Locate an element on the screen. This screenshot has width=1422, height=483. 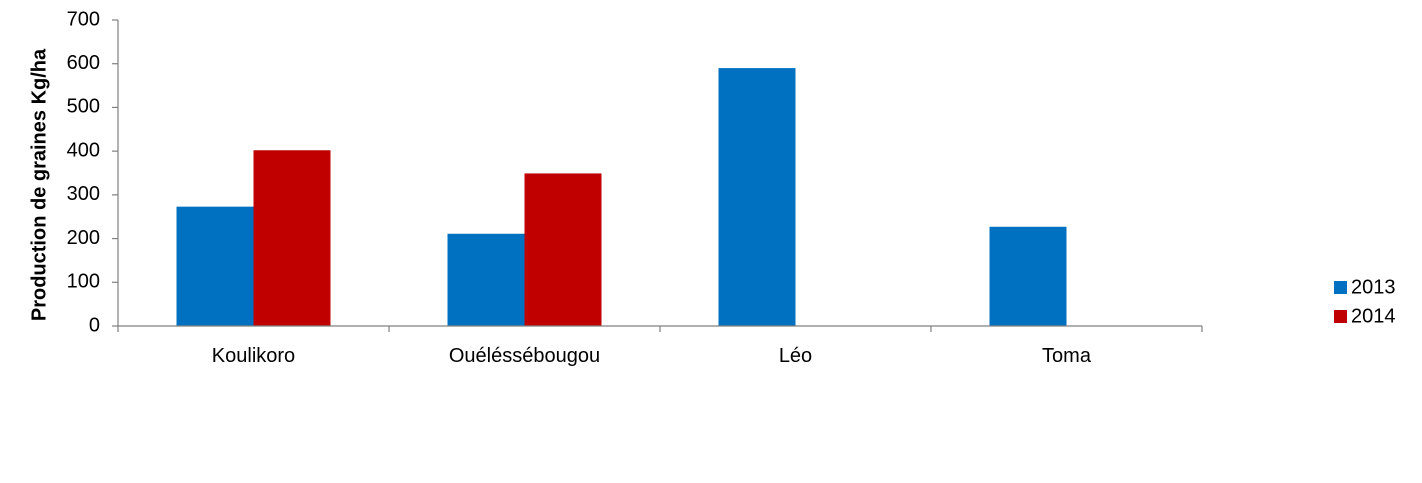
bar-2013-Ouéléssébougou is located at coordinates (486, 279).